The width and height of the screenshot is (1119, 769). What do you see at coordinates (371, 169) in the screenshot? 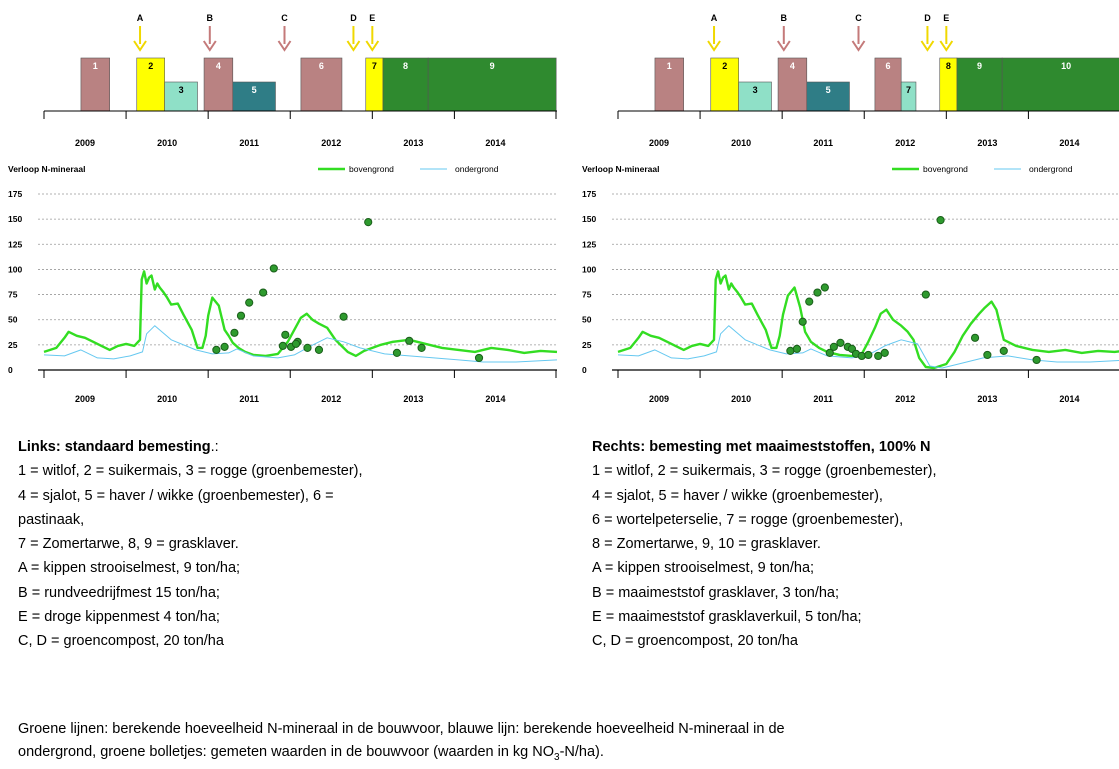
I see `legend-label-bovengrond: bovengrond` at bounding box center [371, 169].